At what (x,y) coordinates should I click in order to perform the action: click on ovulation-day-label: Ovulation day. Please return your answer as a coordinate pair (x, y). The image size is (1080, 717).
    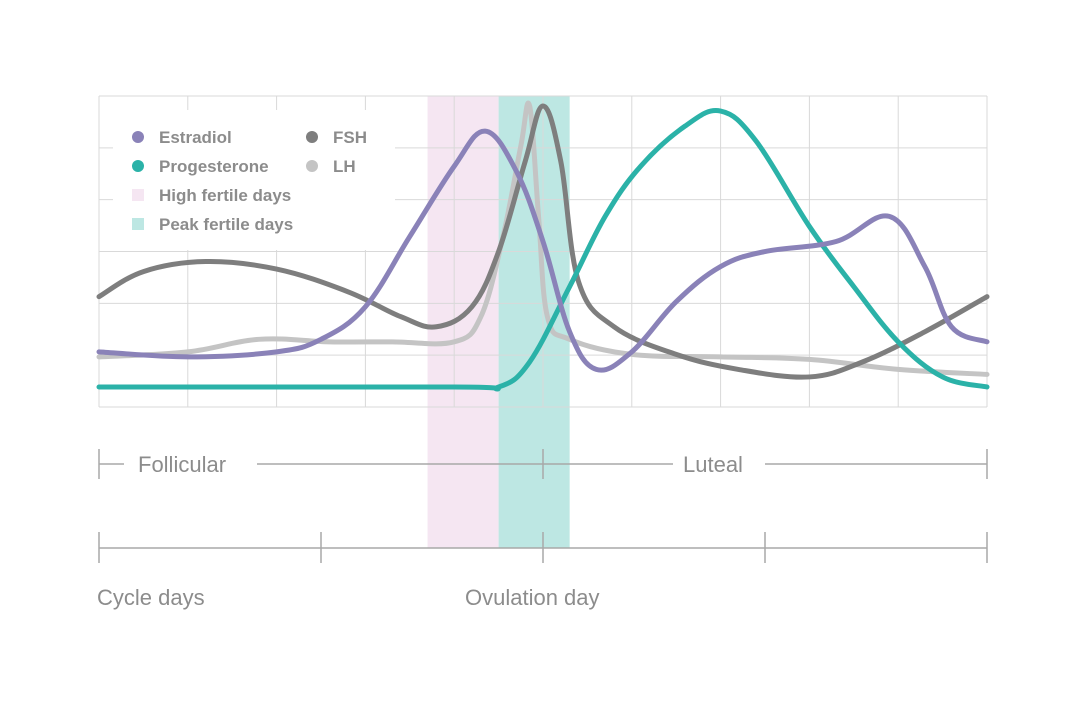
    Looking at the image, I should click on (532, 597).